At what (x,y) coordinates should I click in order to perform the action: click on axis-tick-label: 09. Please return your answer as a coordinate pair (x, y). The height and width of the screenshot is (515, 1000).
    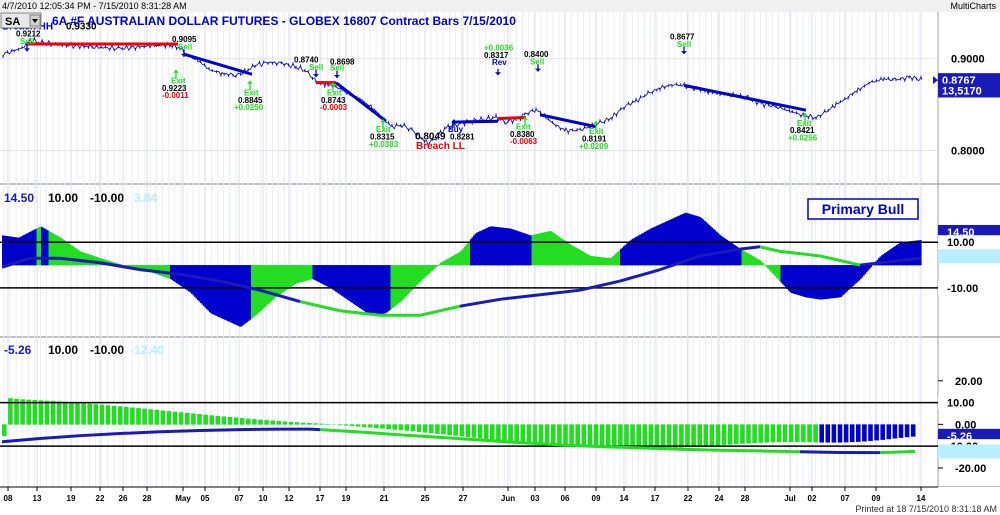
    Looking at the image, I should click on (876, 498).